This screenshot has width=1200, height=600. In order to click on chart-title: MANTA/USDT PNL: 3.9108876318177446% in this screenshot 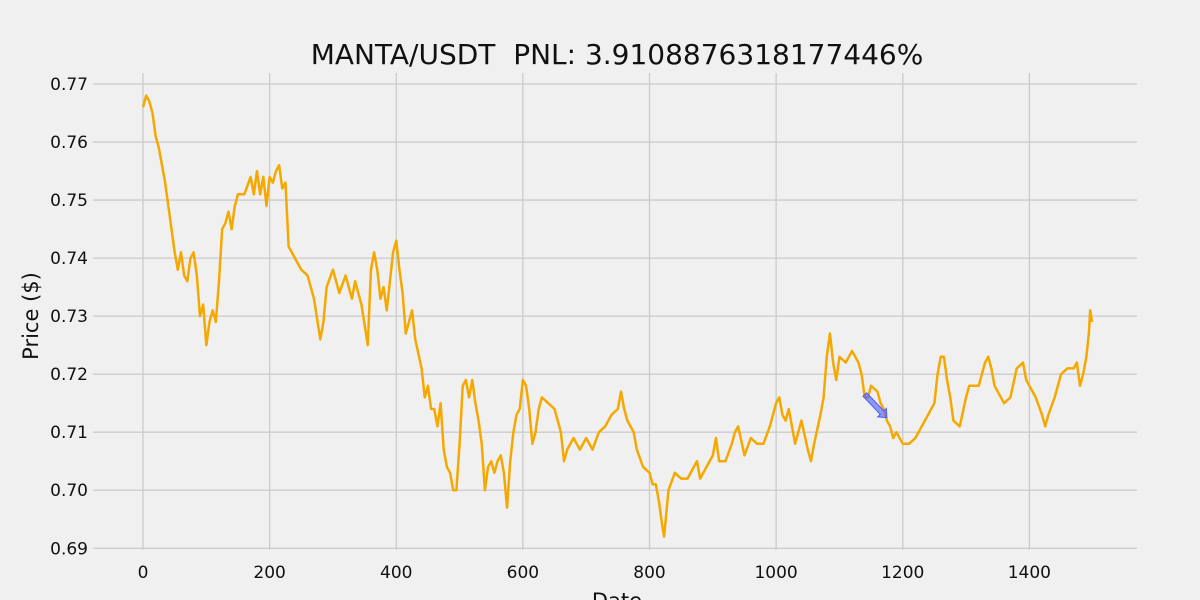, I will do `click(617, 54)`.